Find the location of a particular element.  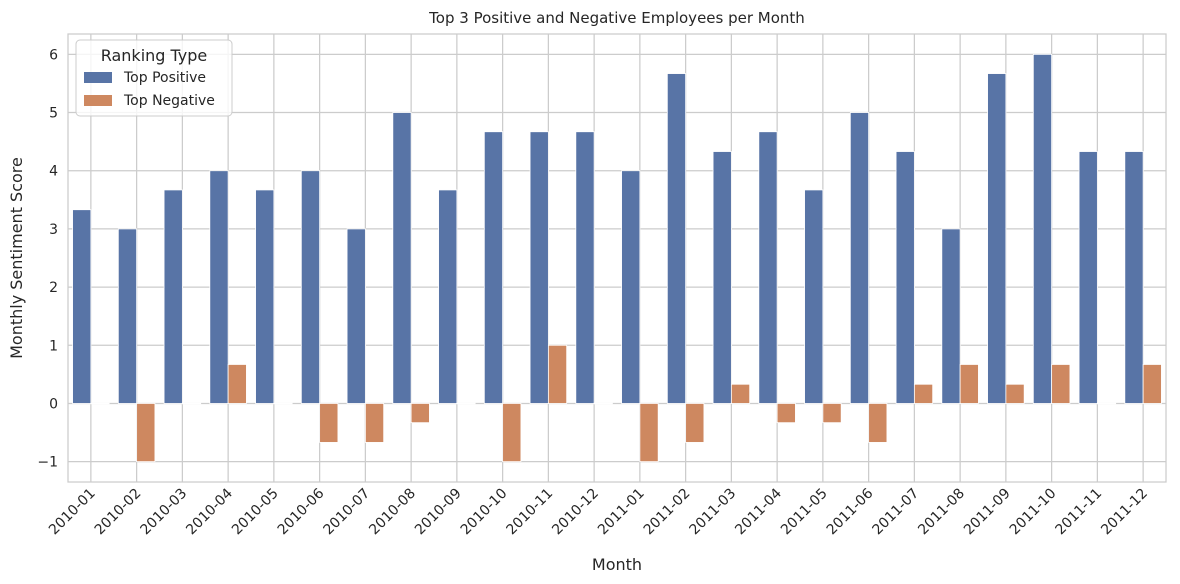

x-tick-label: 2010-10 is located at coordinates (484, 512).